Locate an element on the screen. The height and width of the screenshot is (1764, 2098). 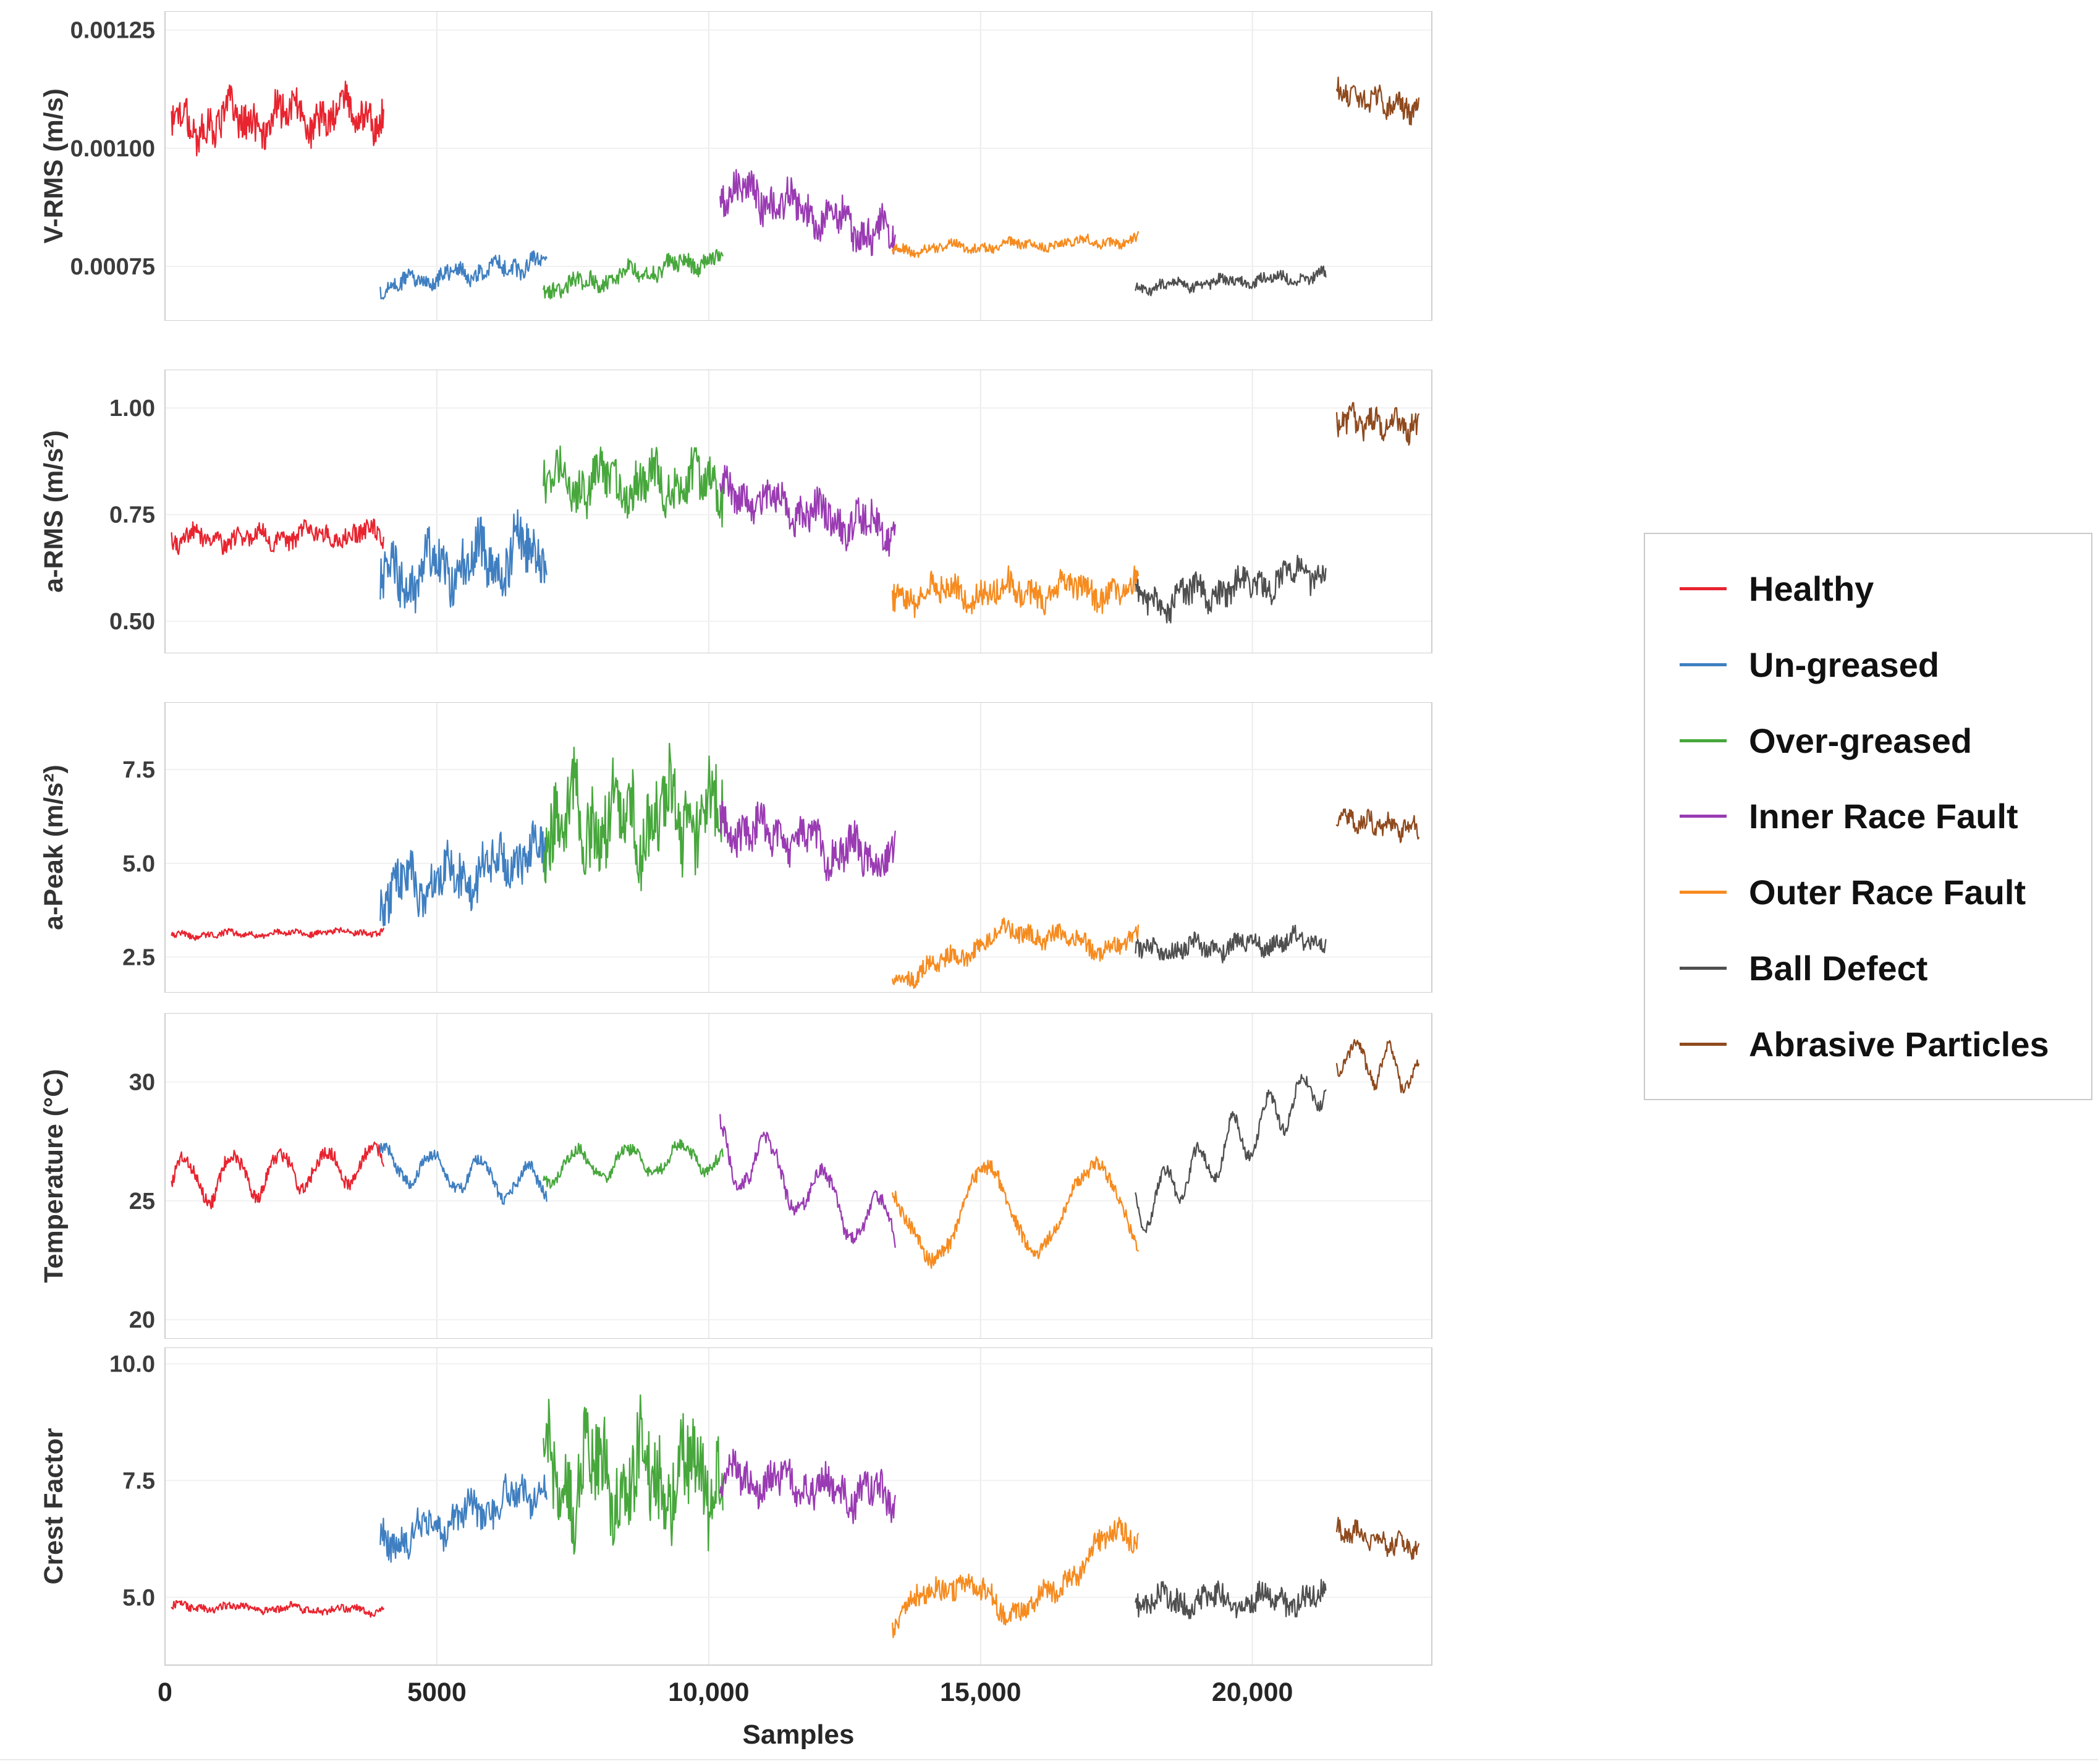
legend-item-healthy: Healthy is located at coordinates (1879, 589).